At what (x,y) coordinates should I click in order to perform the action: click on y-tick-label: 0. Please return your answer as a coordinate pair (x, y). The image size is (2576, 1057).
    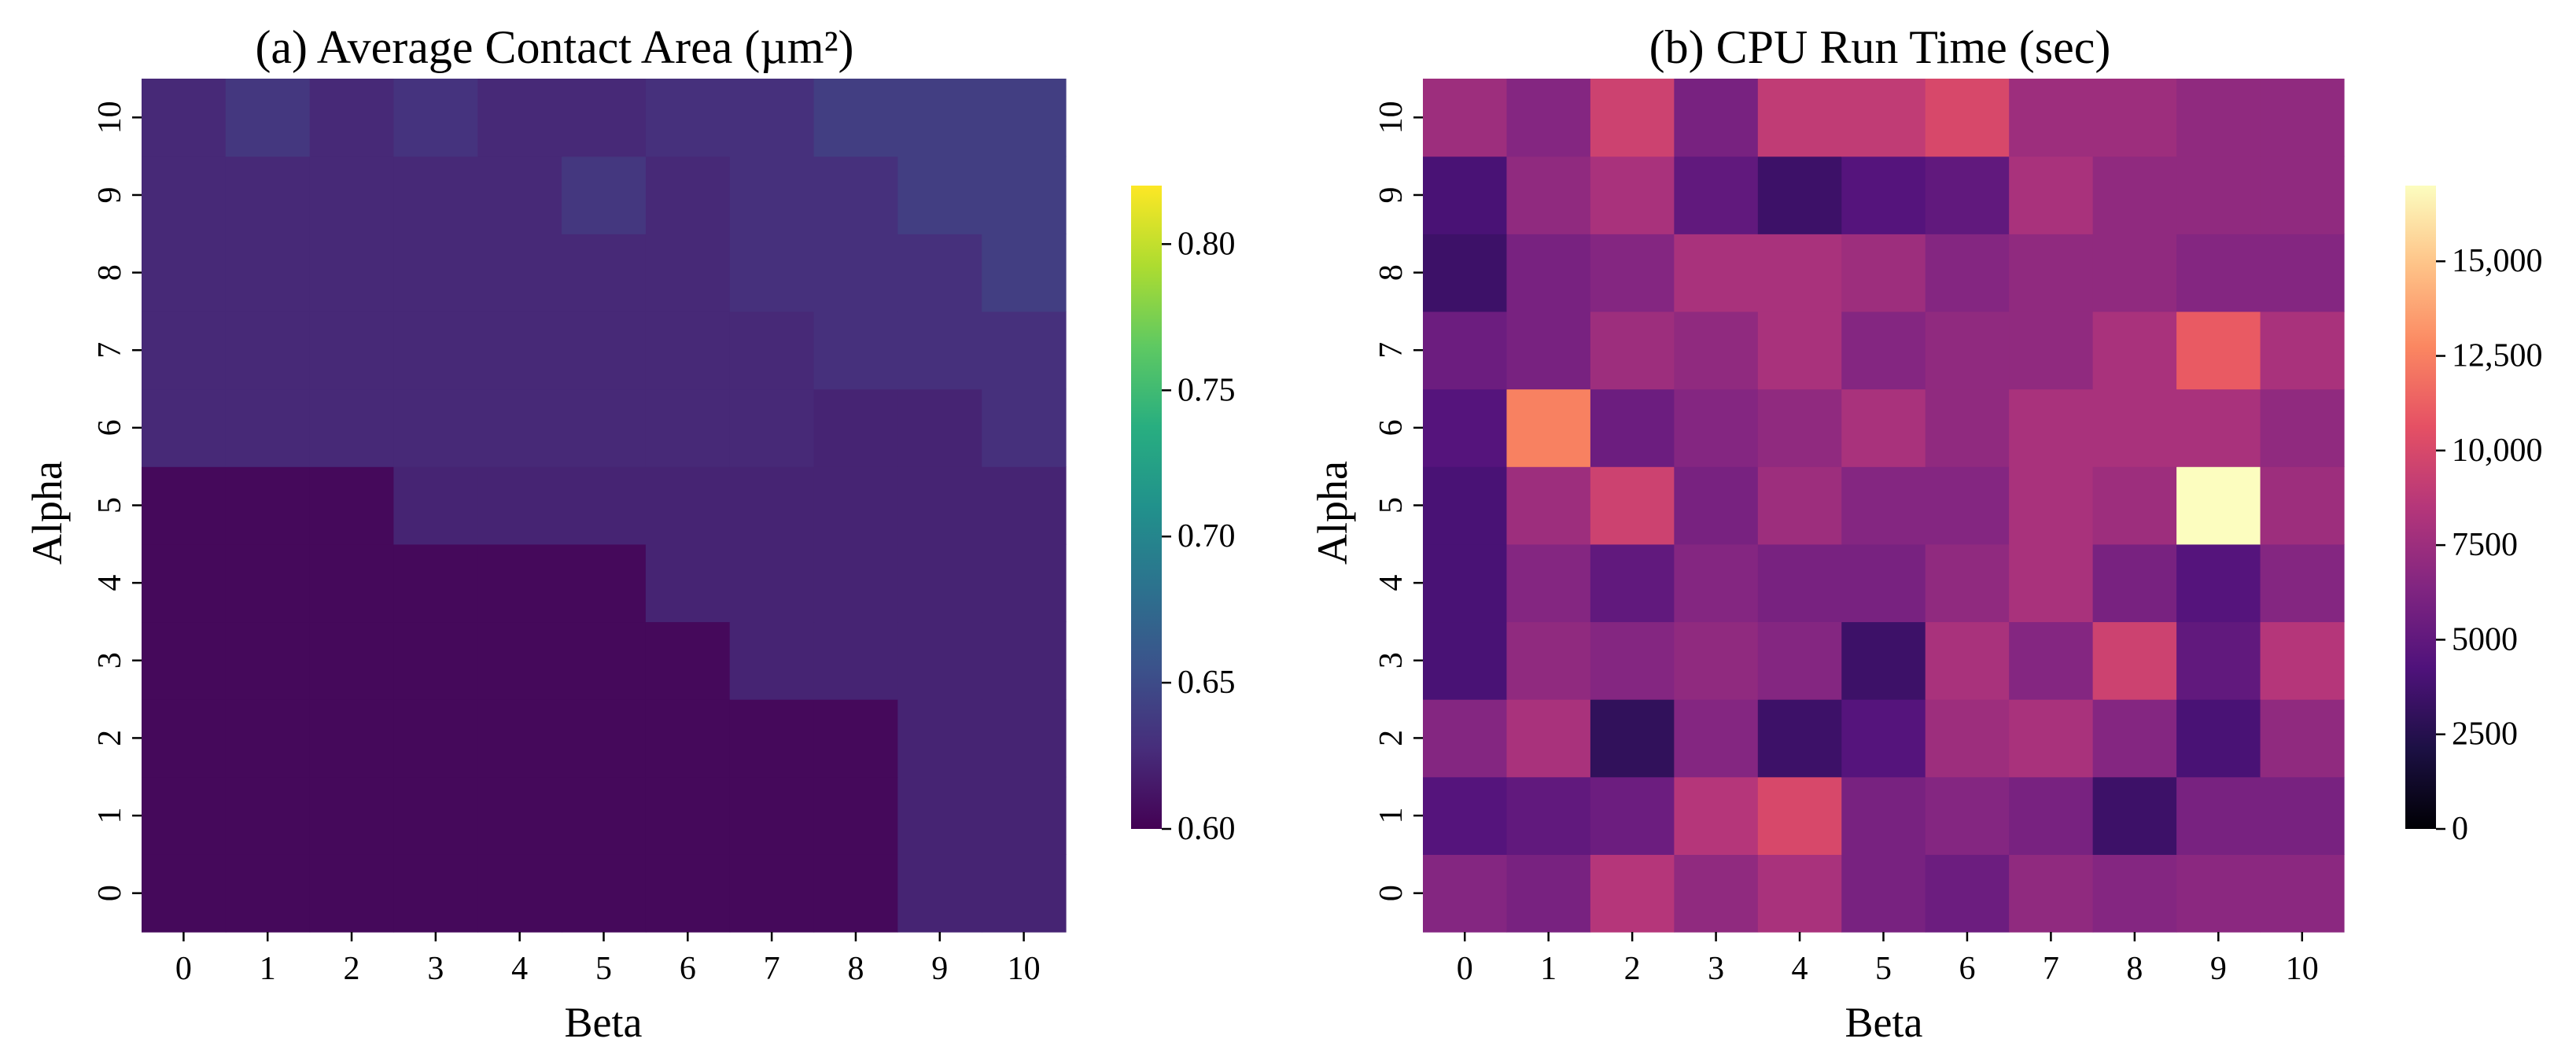
    Looking at the image, I should click on (1391, 893).